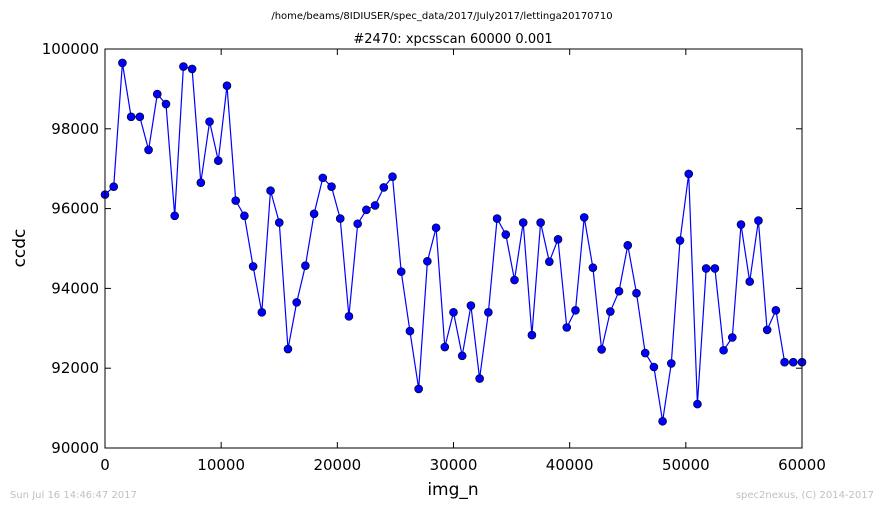 The height and width of the screenshot is (509, 884). What do you see at coordinates (75, 448) in the screenshot?
I see `y-tick-label: 90000` at bounding box center [75, 448].